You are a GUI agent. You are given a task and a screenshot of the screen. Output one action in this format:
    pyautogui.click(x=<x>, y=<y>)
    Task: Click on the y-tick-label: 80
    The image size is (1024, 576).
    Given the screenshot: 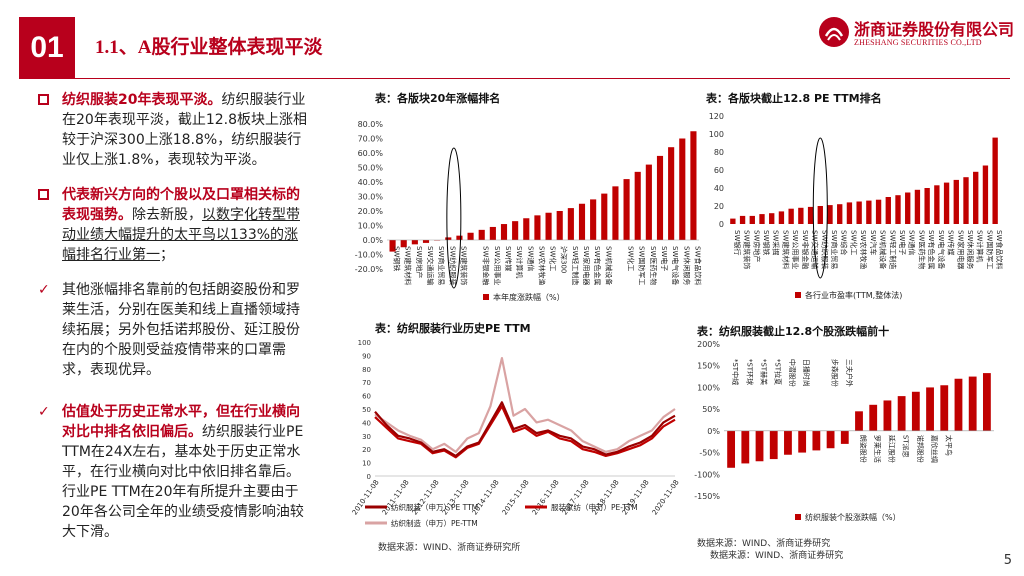 What is the action you would take?
    pyautogui.click(x=366, y=370)
    